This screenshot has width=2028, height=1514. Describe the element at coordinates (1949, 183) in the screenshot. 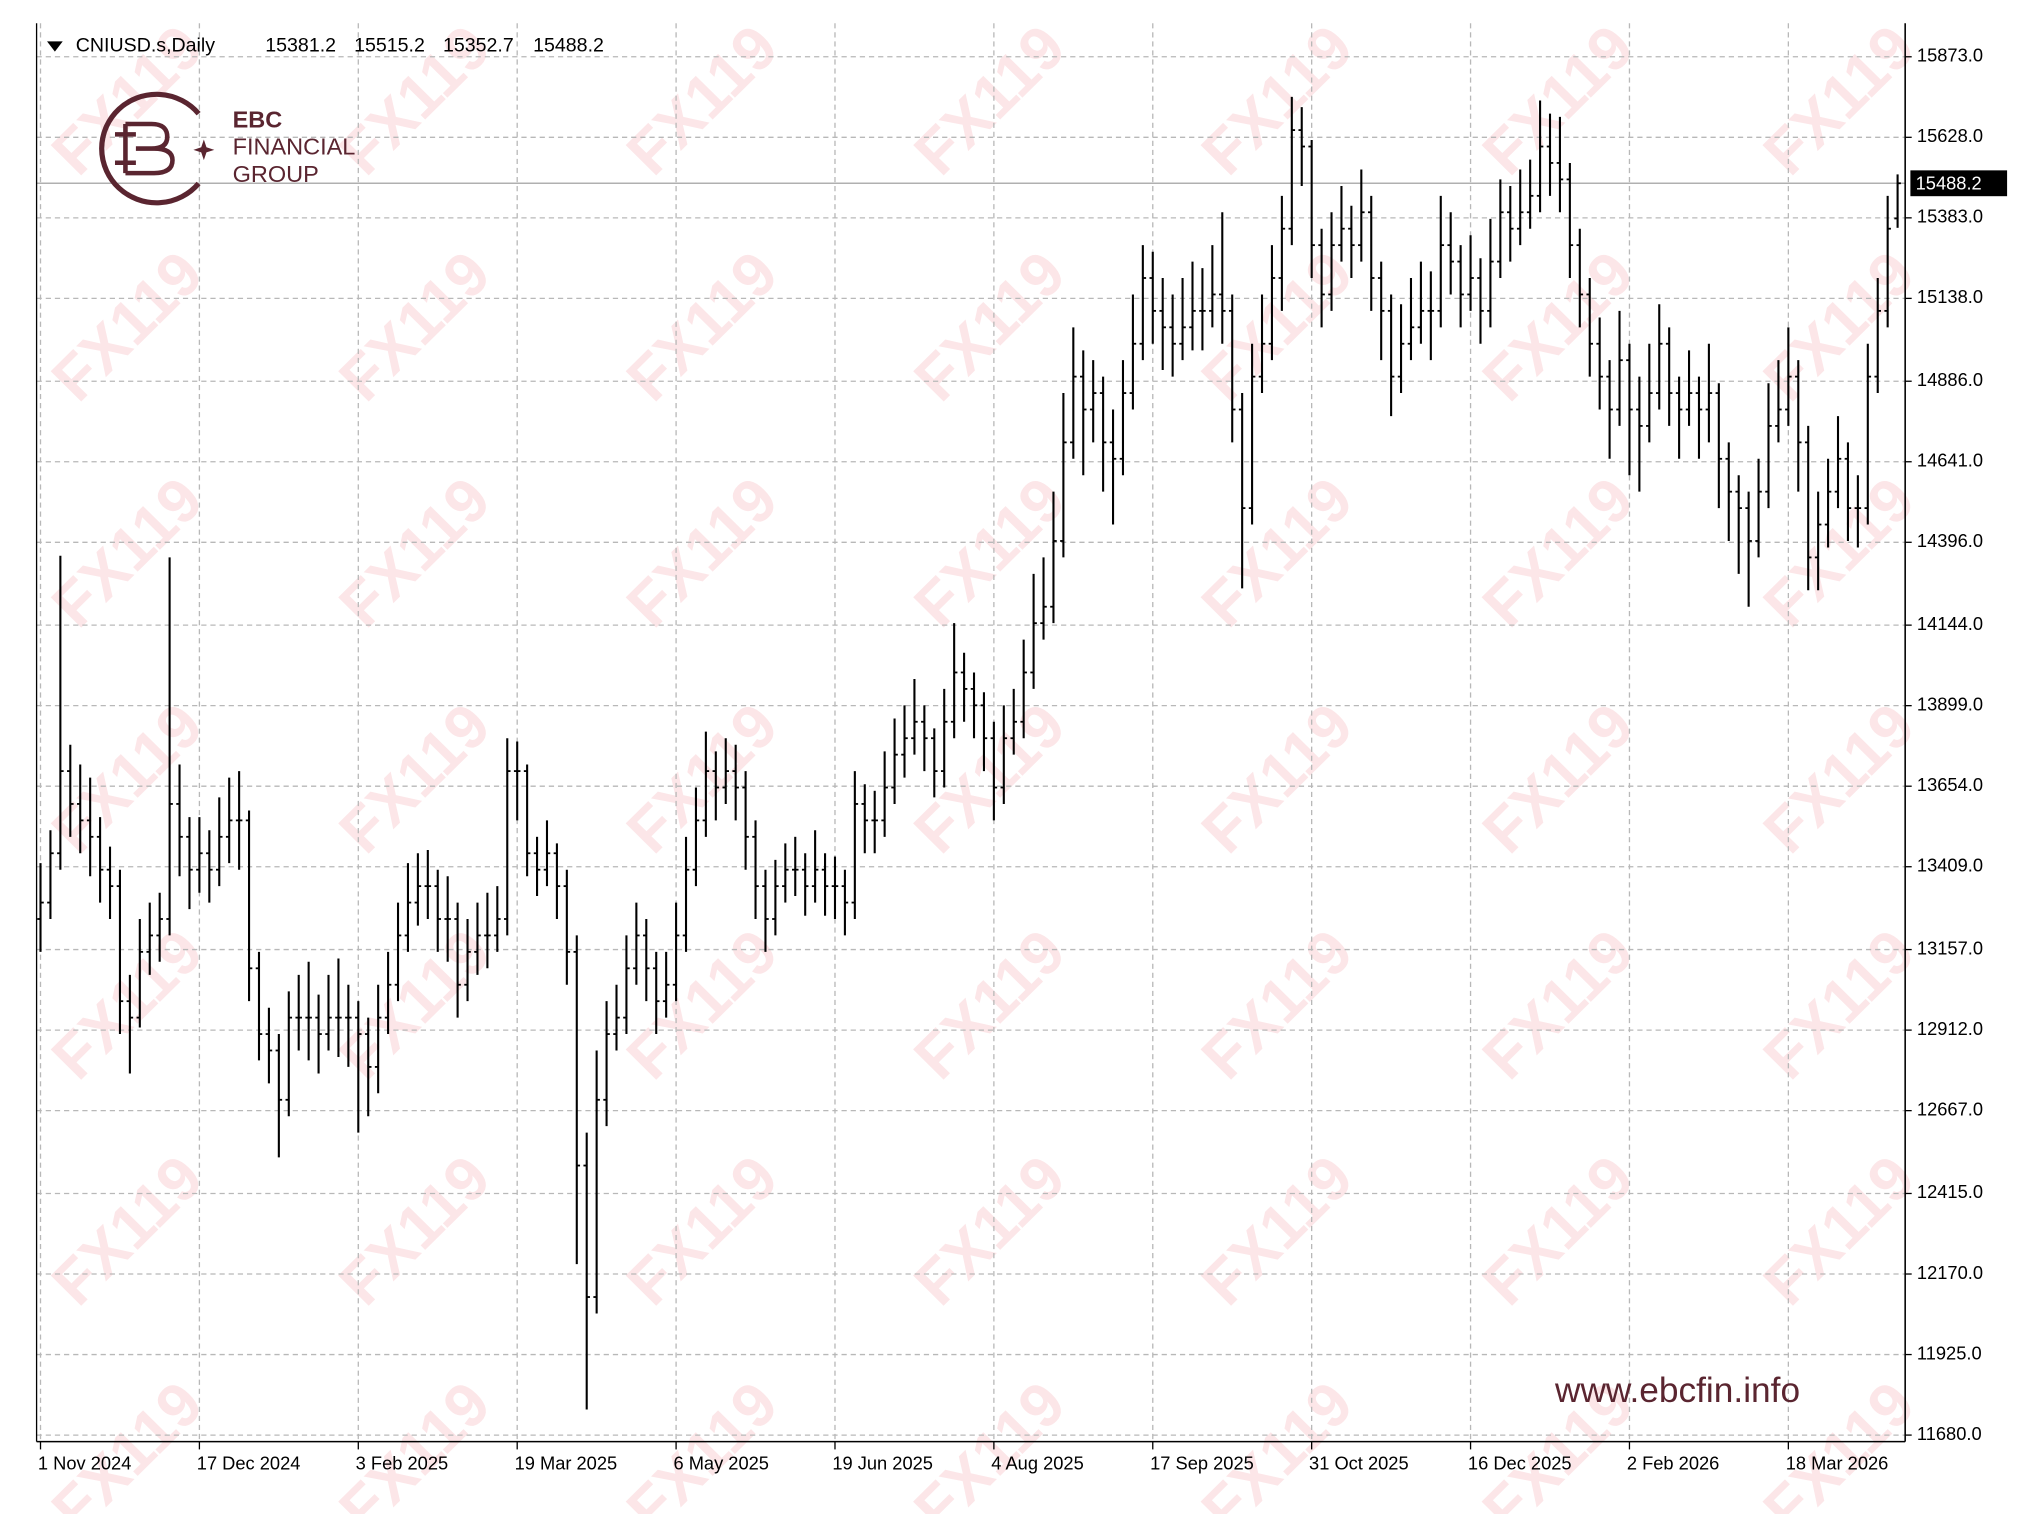

I see `price-label: 15488.2` at that location.